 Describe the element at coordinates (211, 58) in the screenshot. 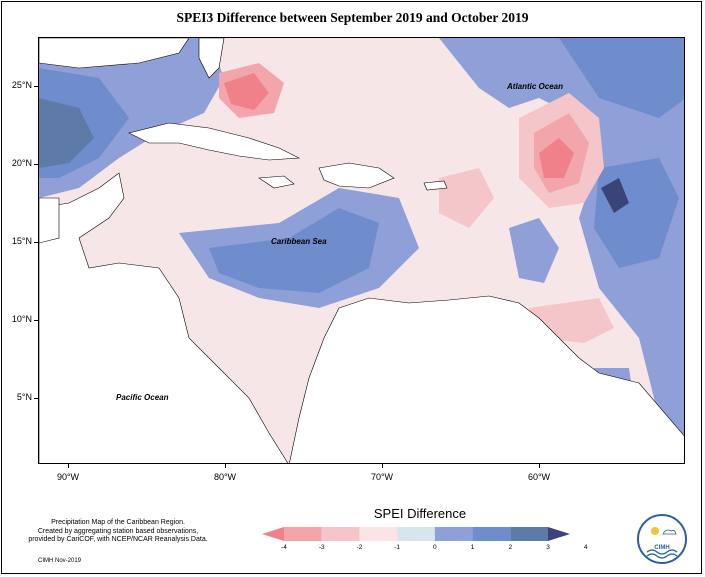

I see `florida-land` at that location.